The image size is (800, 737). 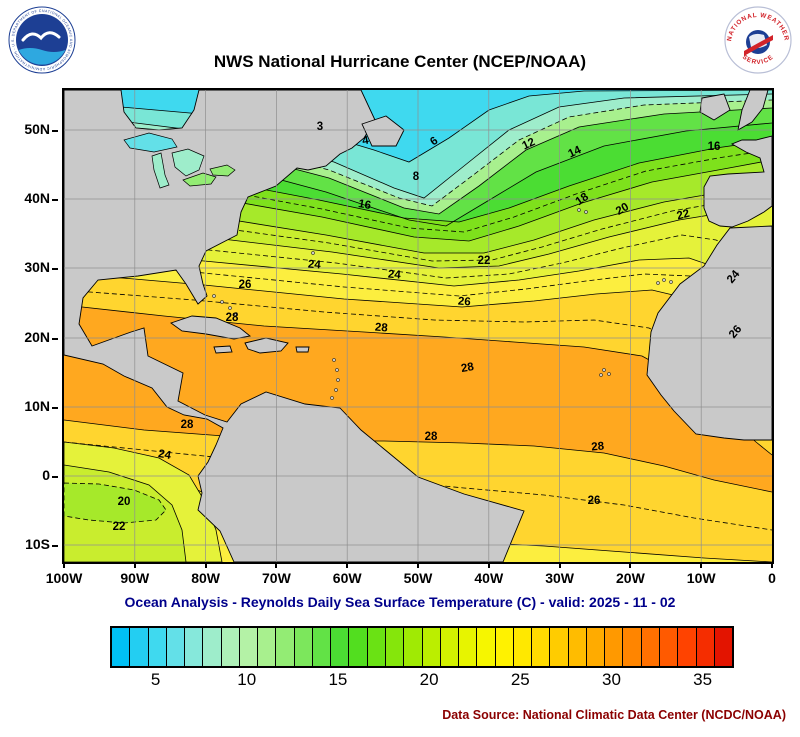 What do you see at coordinates (347, 578) in the screenshot?
I see `lon-axis-label: 60W` at bounding box center [347, 578].